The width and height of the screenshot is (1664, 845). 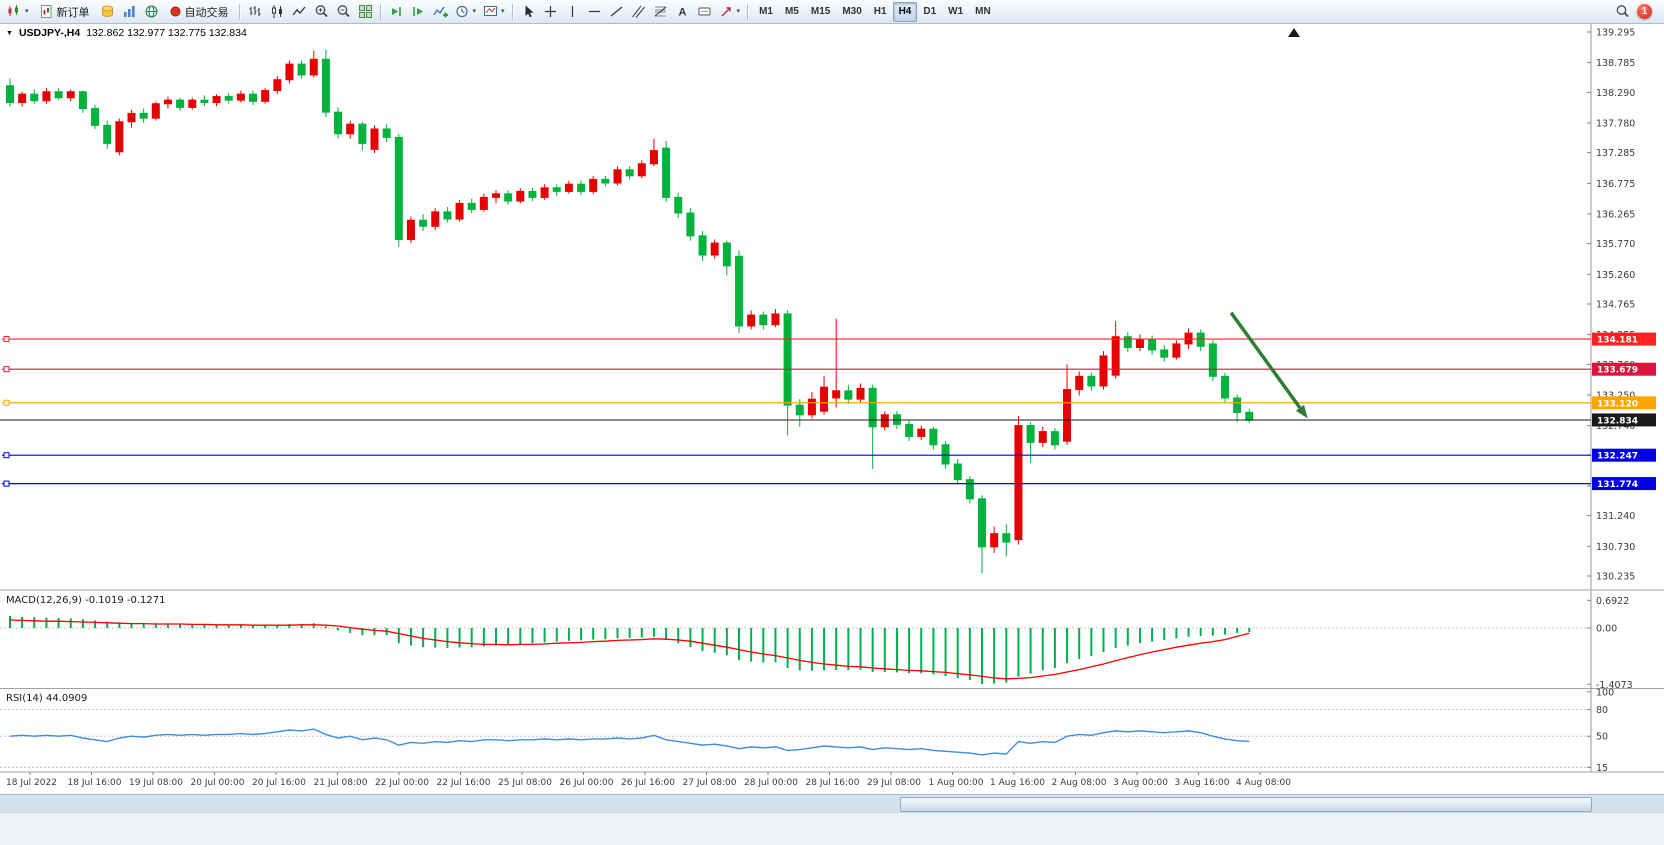 What do you see at coordinates (46, 698) in the screenshot?
I see `rsi-label: RSI(14) 44.0909` at bounding box center [46, 698].